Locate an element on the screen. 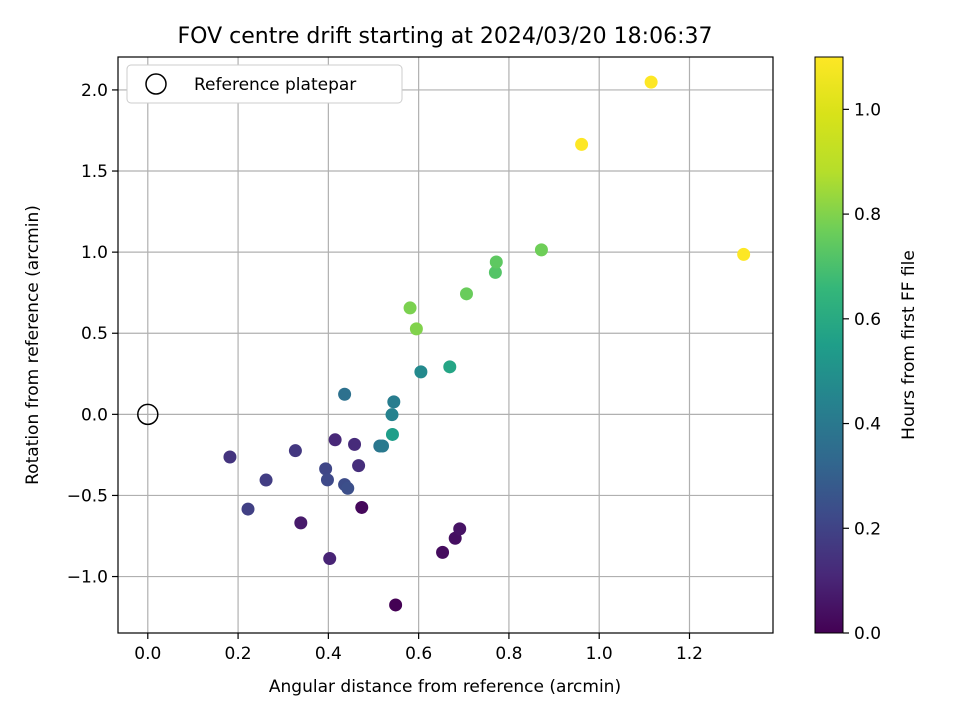  x-tick-label: 0.0 is located at coordinates (147, 654).